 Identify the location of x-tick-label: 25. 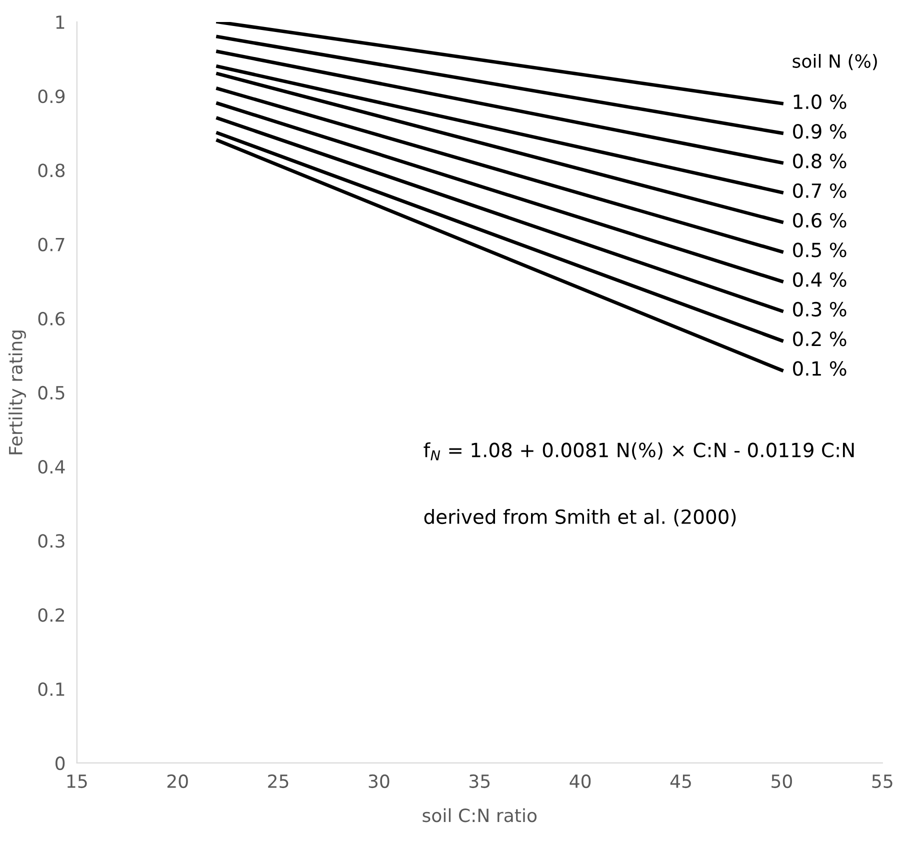
(278, 781).